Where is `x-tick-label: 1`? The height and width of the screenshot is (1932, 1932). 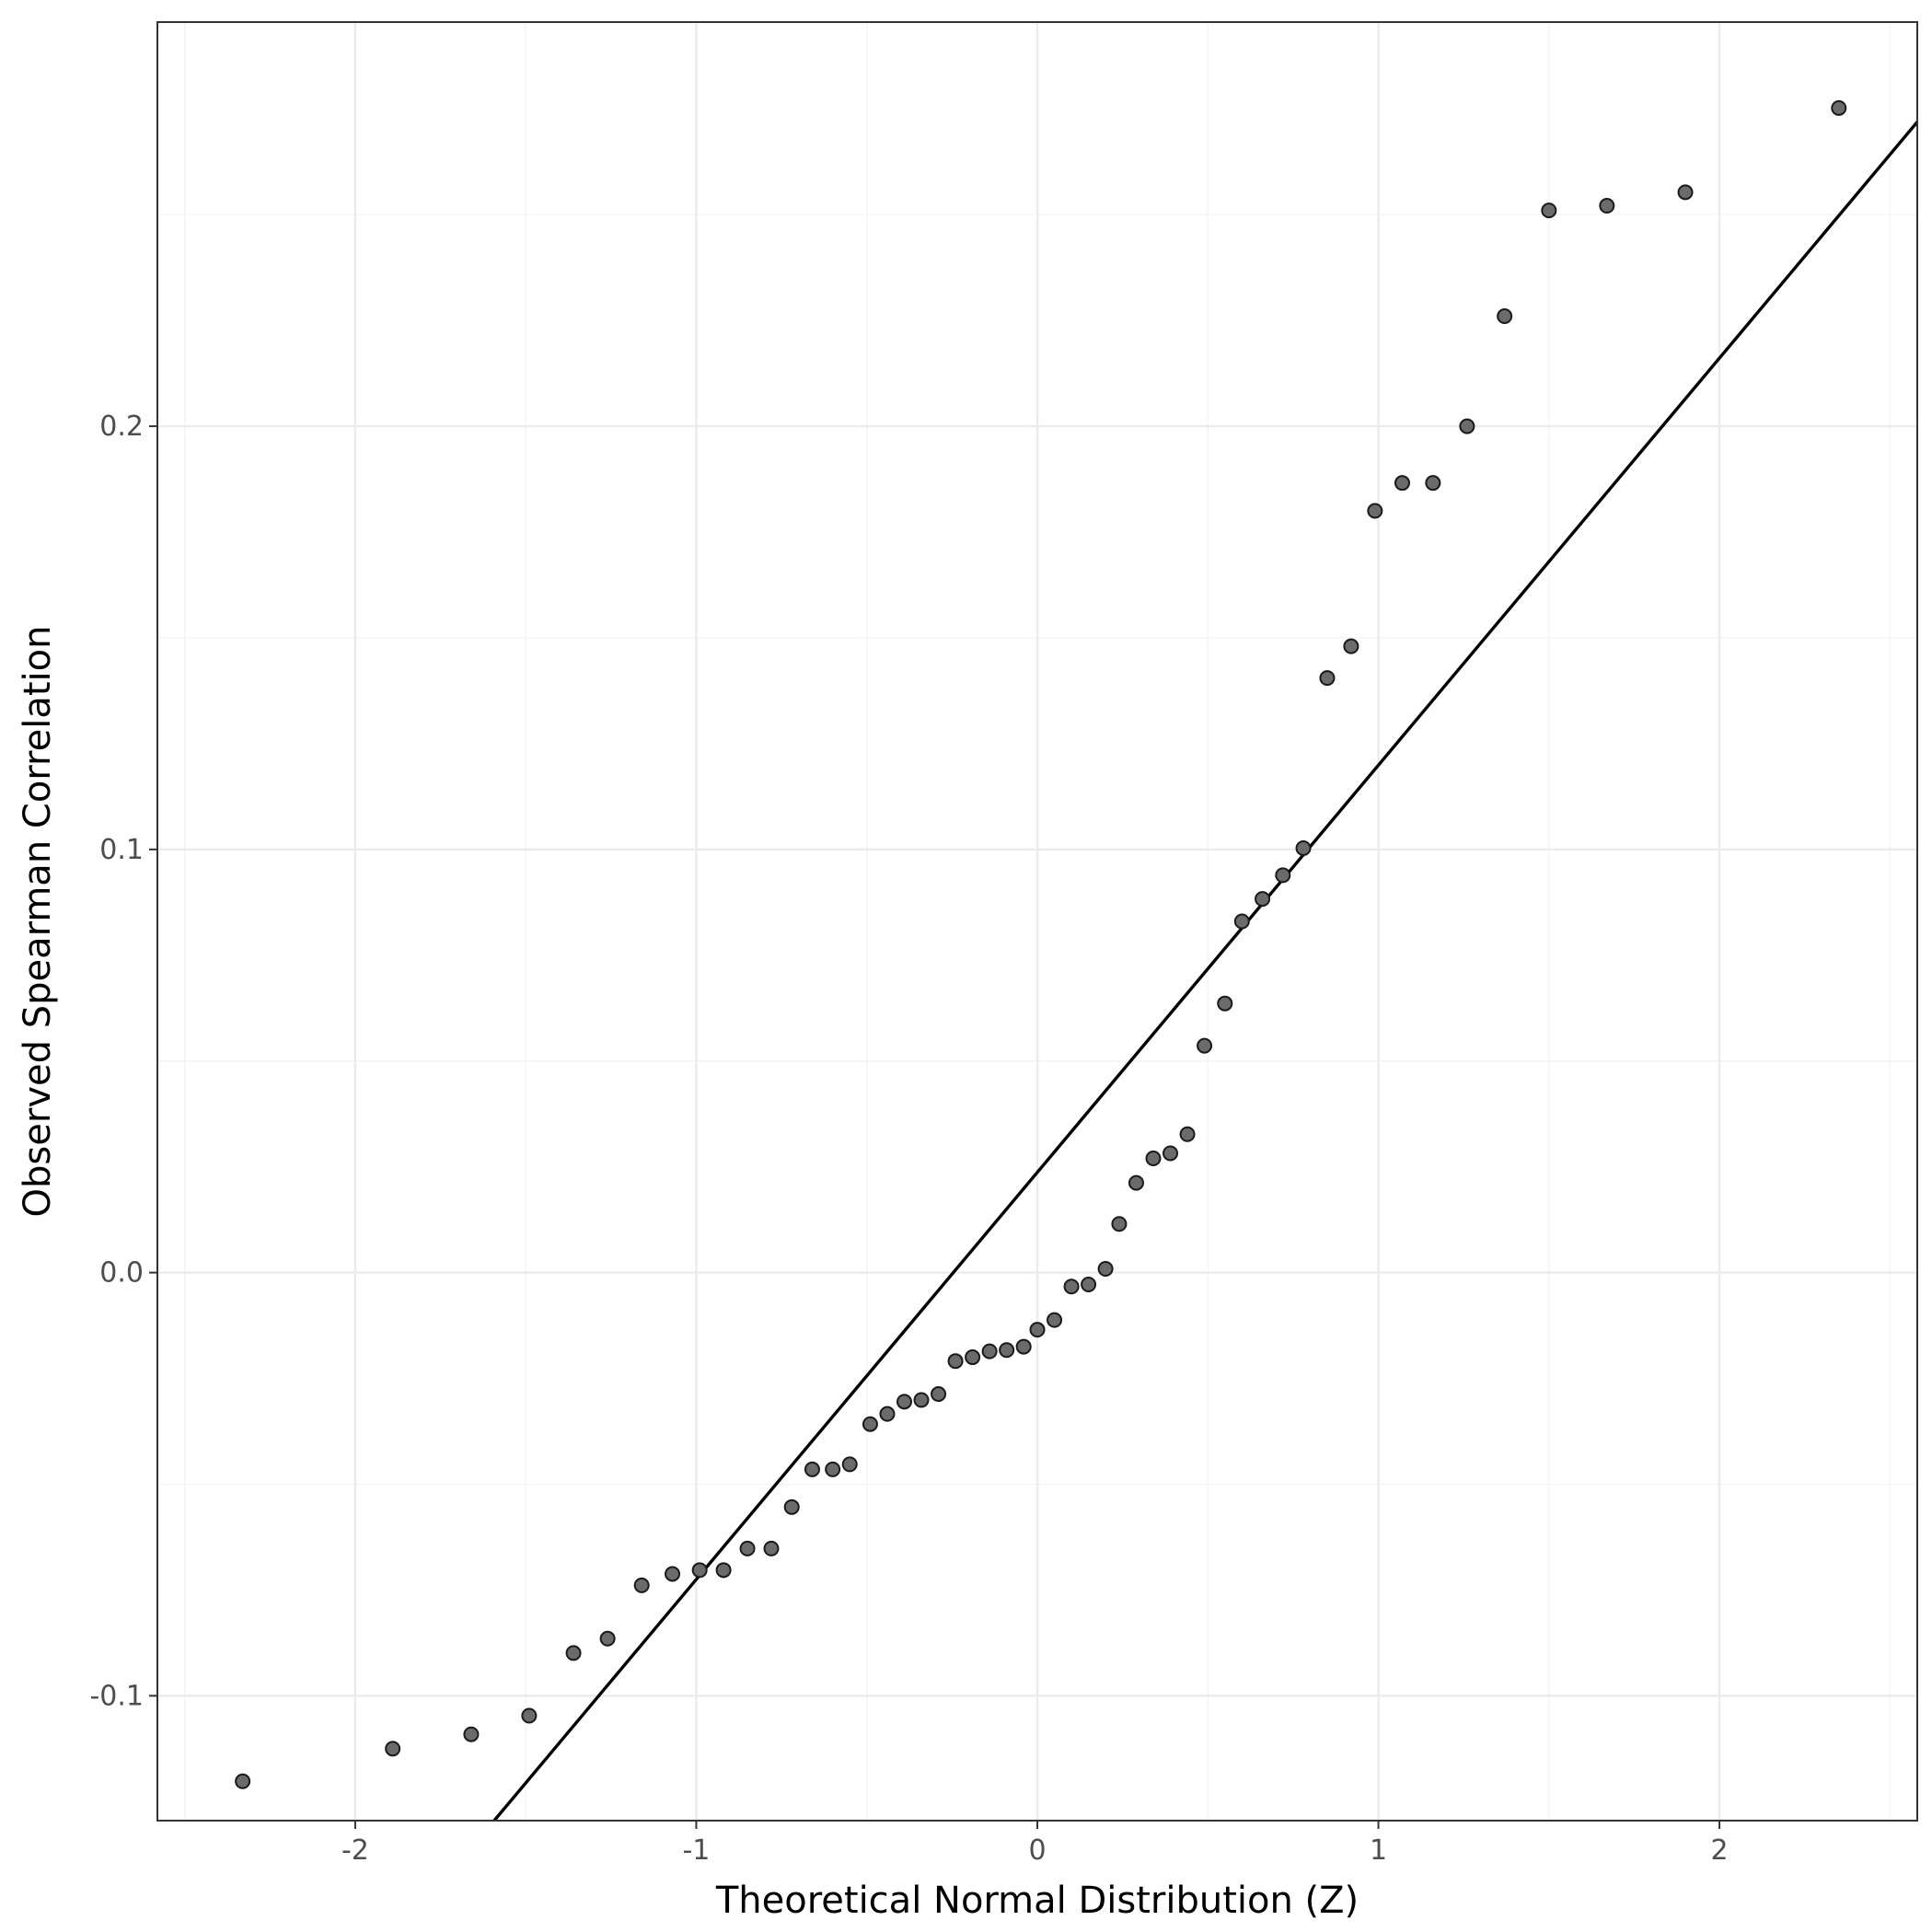 x-tick-label: 1 is located at coordinates (1378, 1851).